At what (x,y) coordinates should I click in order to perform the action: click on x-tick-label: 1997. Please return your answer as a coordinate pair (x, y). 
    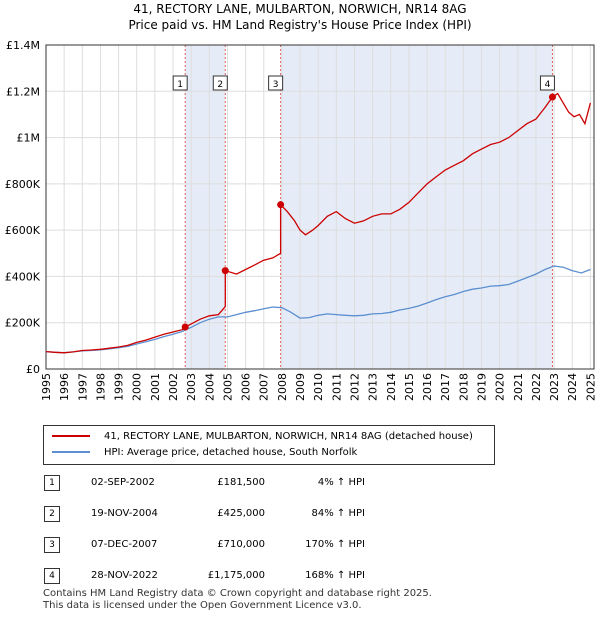
    Looking at the image, I should click on (82, 387).